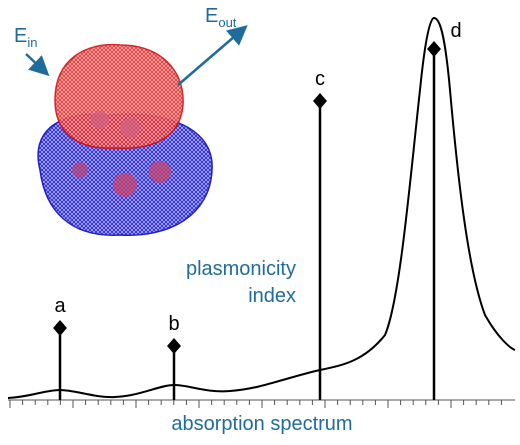 Image resolution: width=520 pixels, height=445 pixels. Describe the element at coordinates (455, 31) in the screenshot. I see `peak-label: d` at that location.